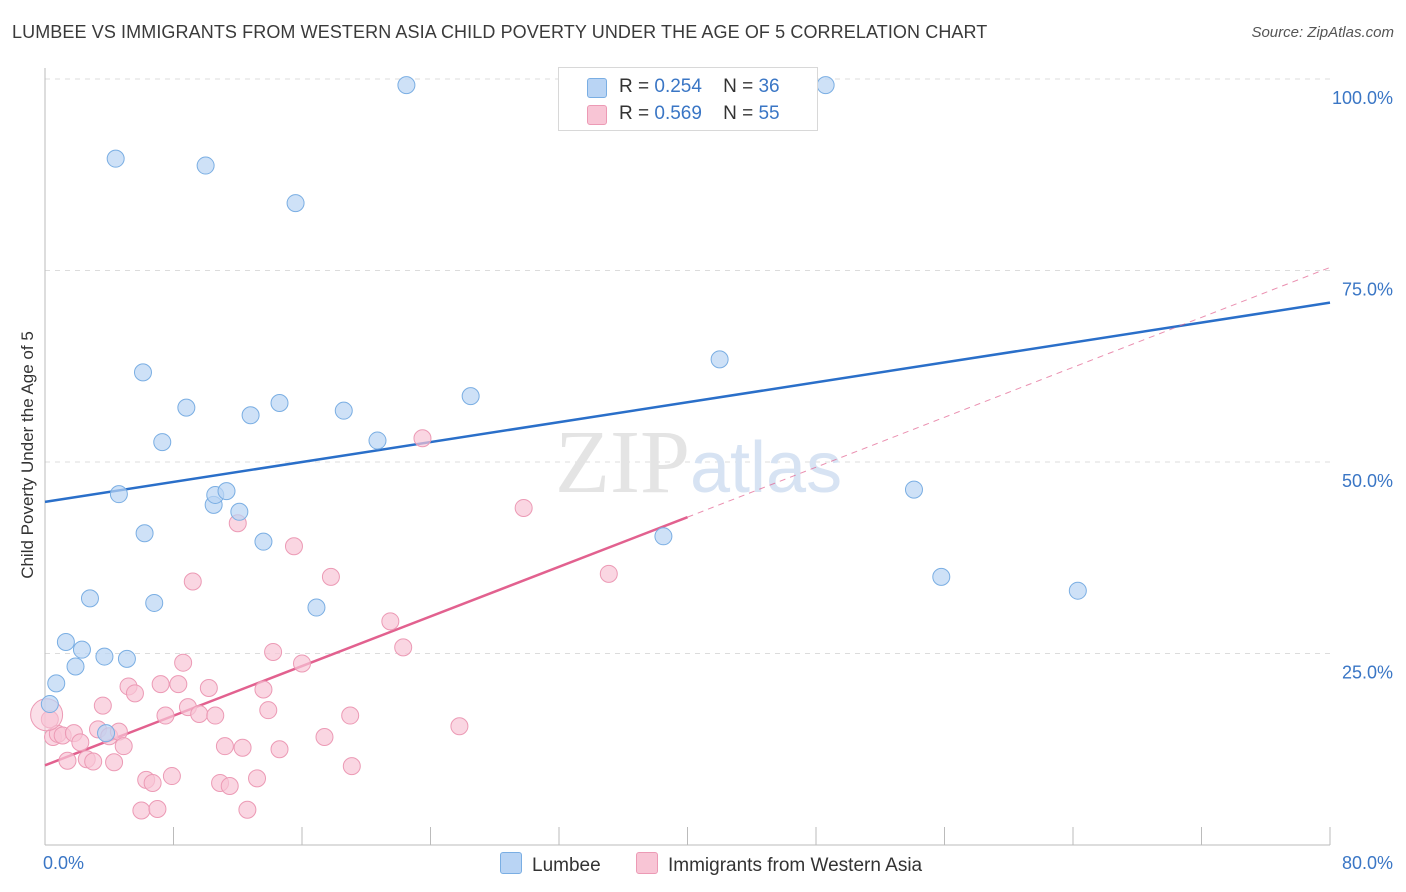  Describe the element at coordinates (1322, 32) in the screenshot. I see `chart-source: Source: ZipAtlas.com` at that location.